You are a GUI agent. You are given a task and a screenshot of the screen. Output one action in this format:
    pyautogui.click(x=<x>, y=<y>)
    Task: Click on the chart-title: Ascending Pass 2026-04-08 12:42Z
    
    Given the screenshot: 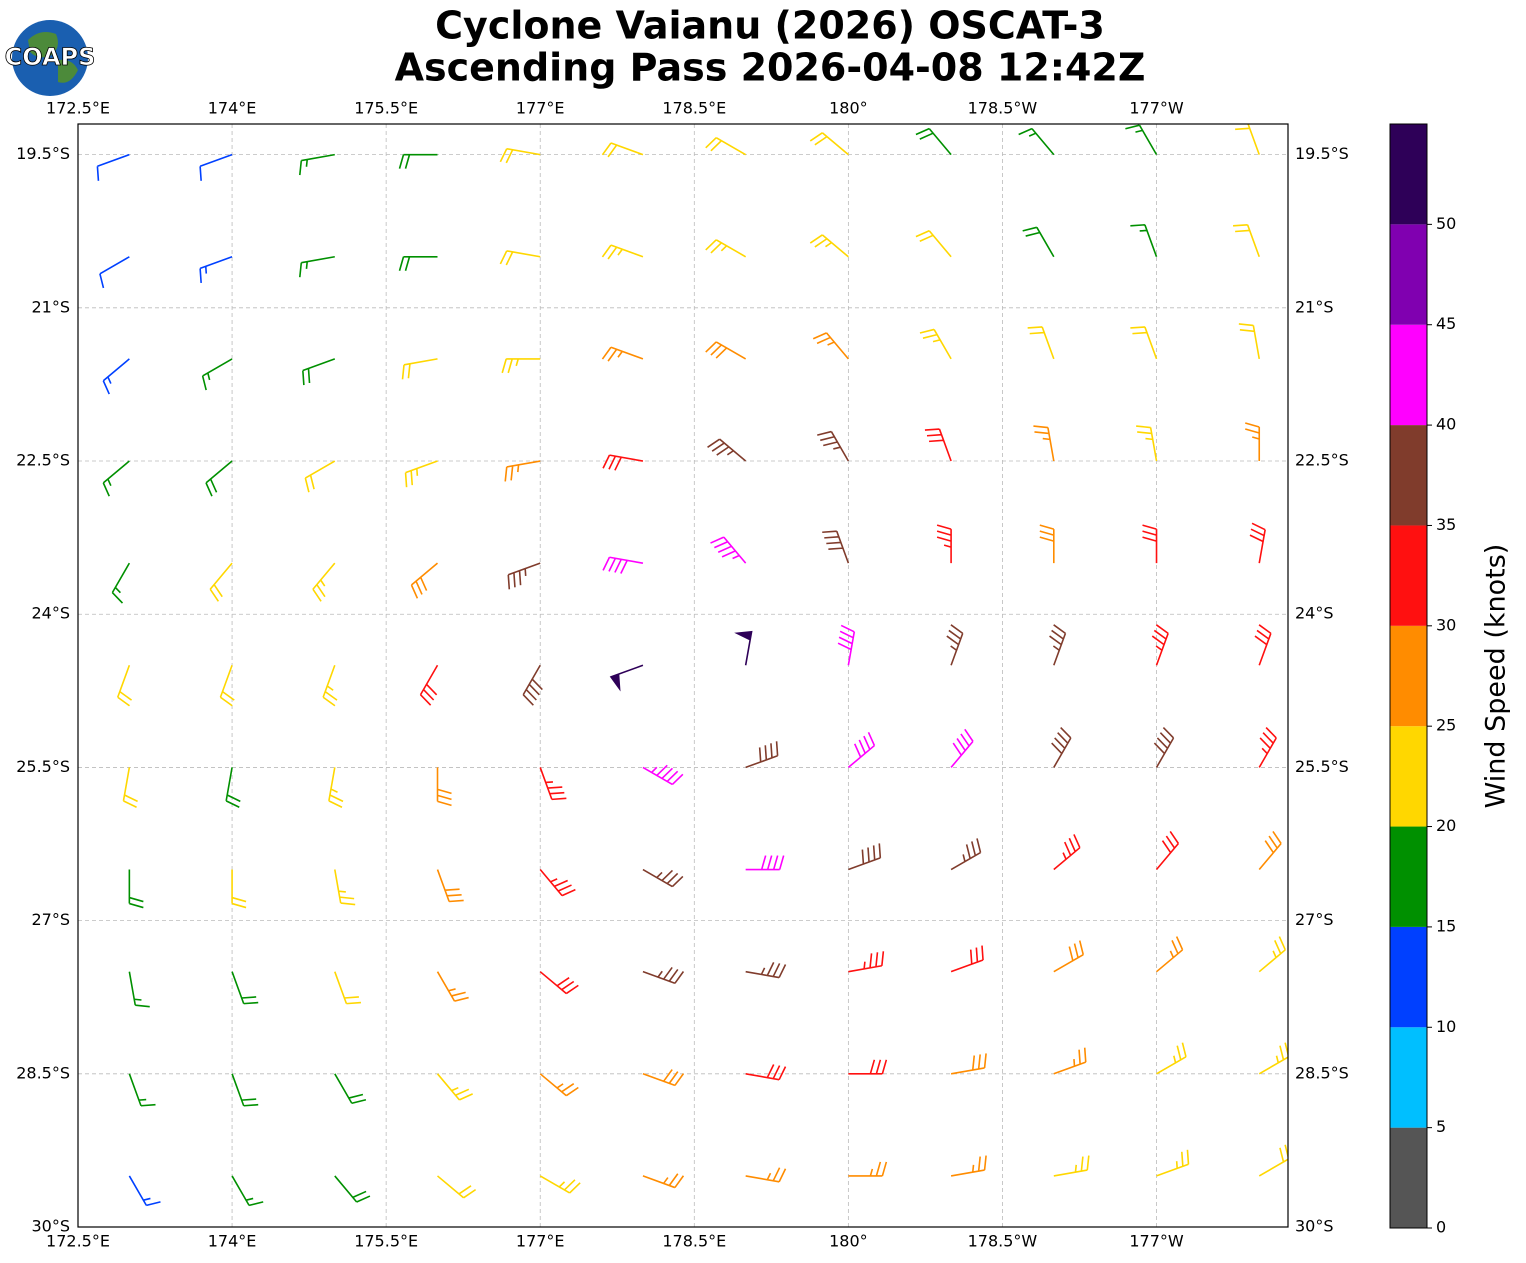 What is the action you would take?
    pyautogui.click(x=770, y=68)
    